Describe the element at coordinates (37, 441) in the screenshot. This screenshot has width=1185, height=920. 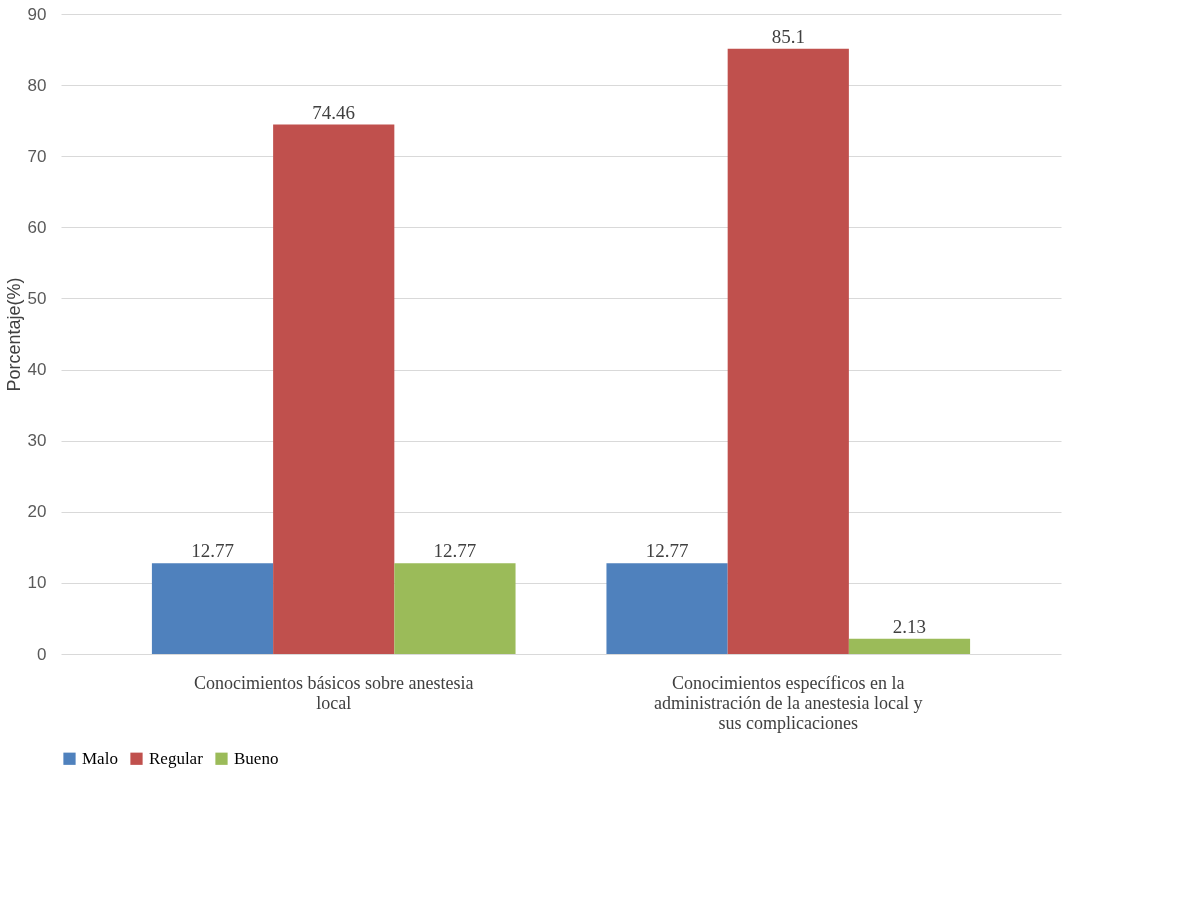
I see `y-tick-label: 30` at that location.